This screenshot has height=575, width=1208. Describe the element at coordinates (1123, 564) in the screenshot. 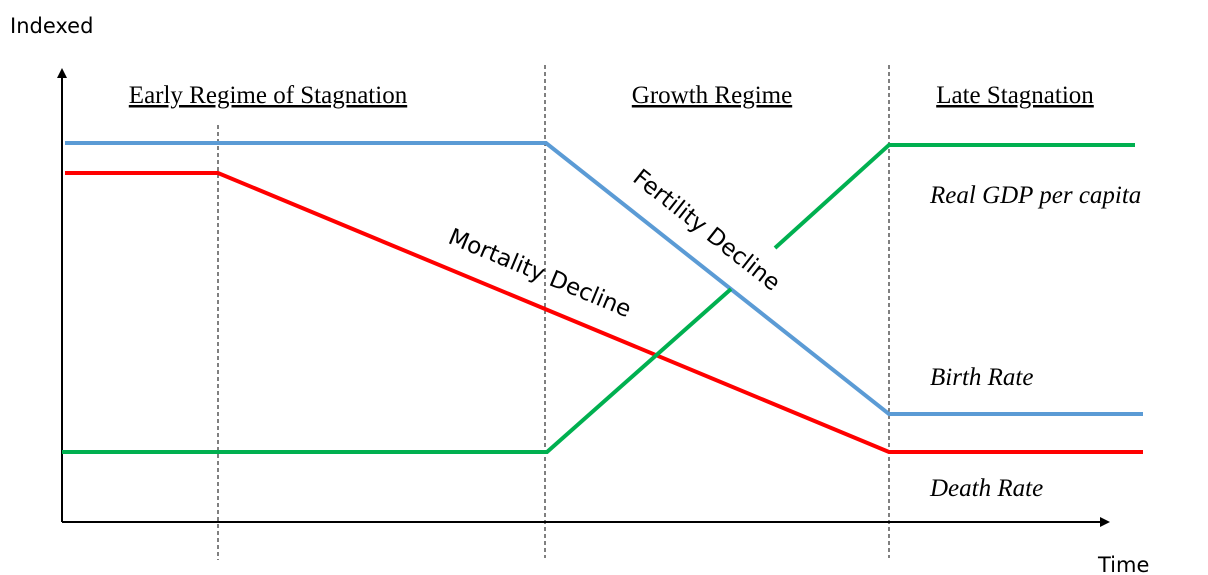

I see `x-axis-label: Time` at that location.